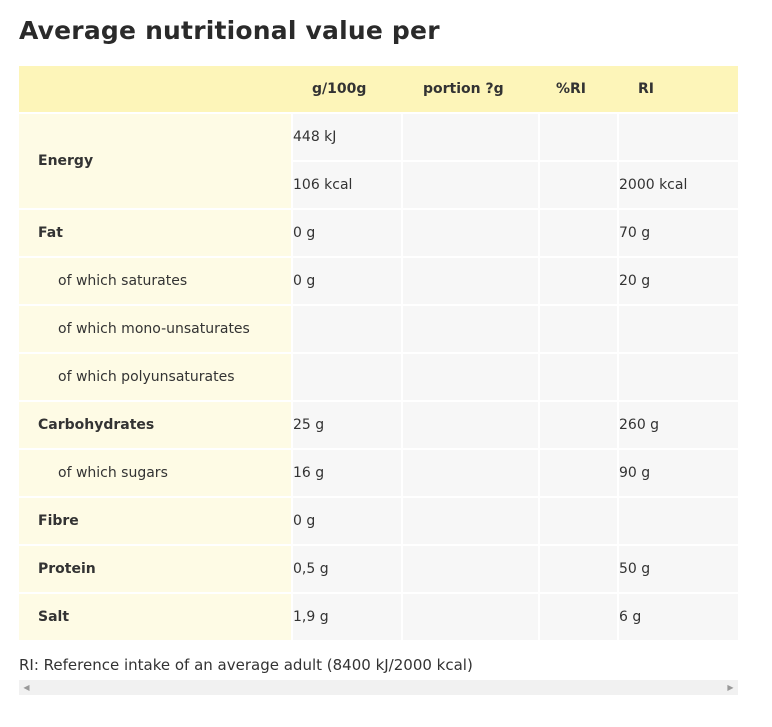  I want to click on cell-fat-portion, so click(470, 232).